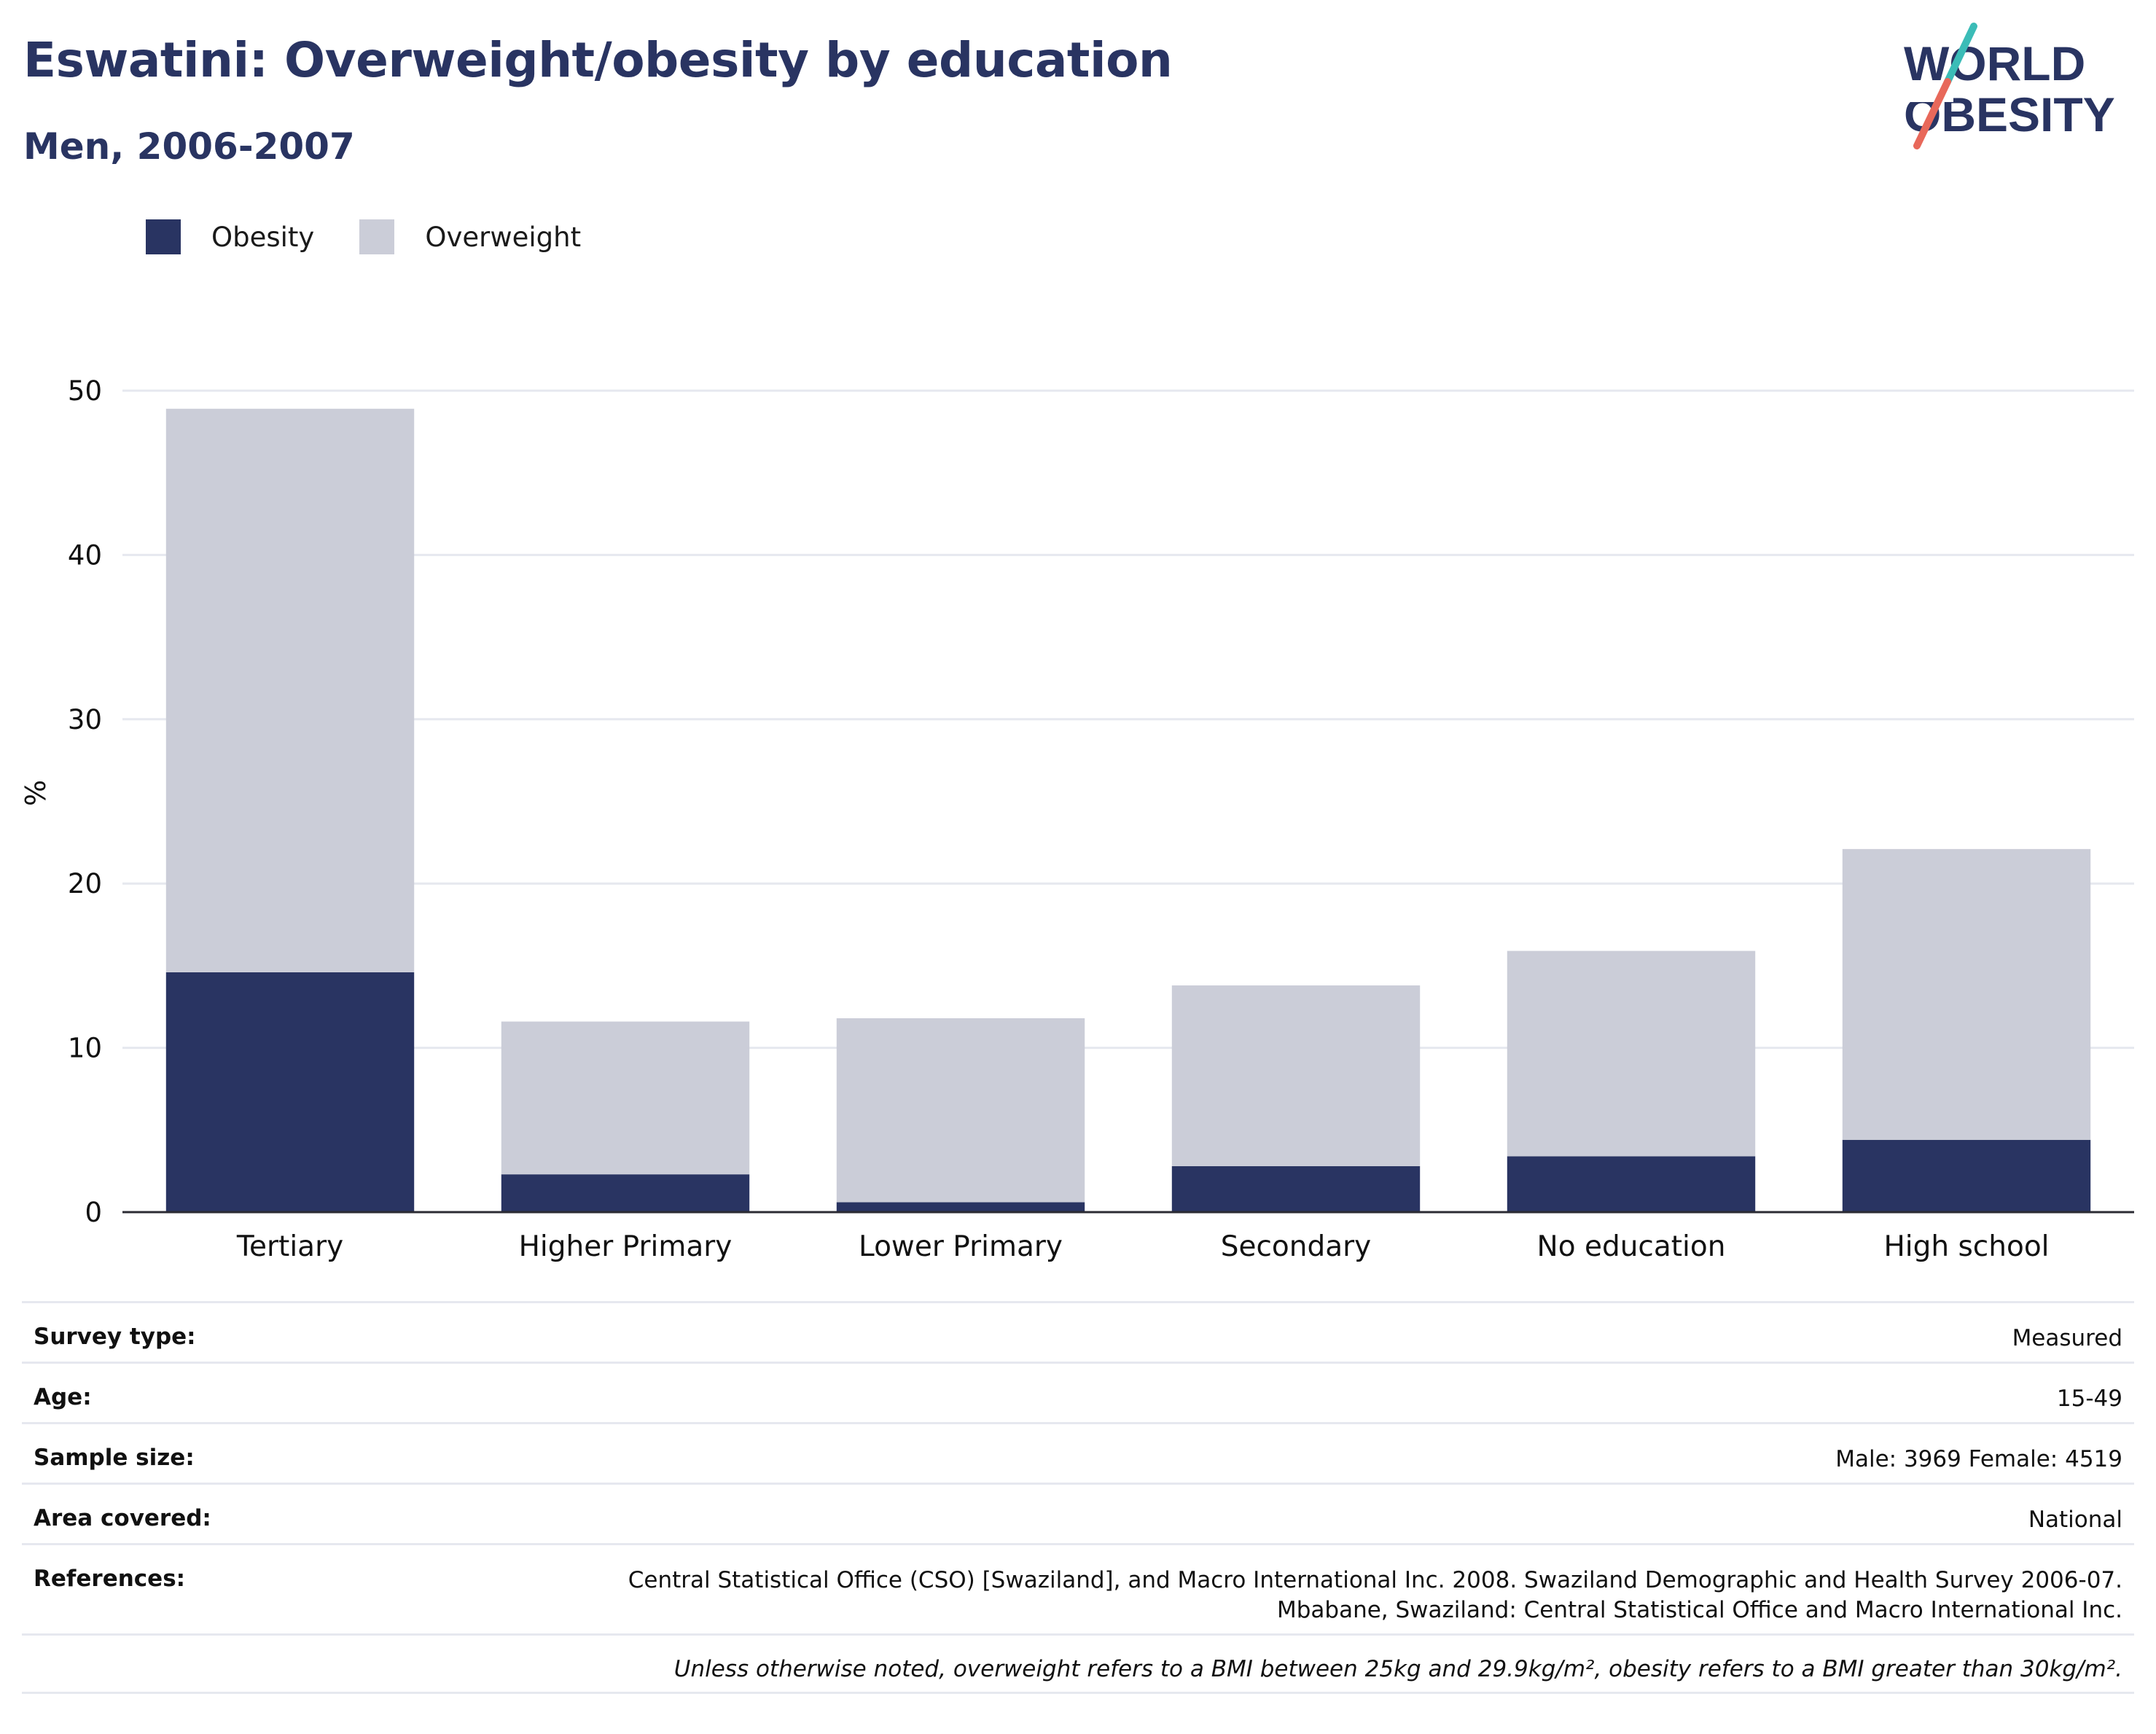 Image resolution: width=2156 pixels, height=1734 pixels. Describe the element at coordinates (263, 237) in the screenshot. I see `legend-label-obesity: Obesity` at that location.